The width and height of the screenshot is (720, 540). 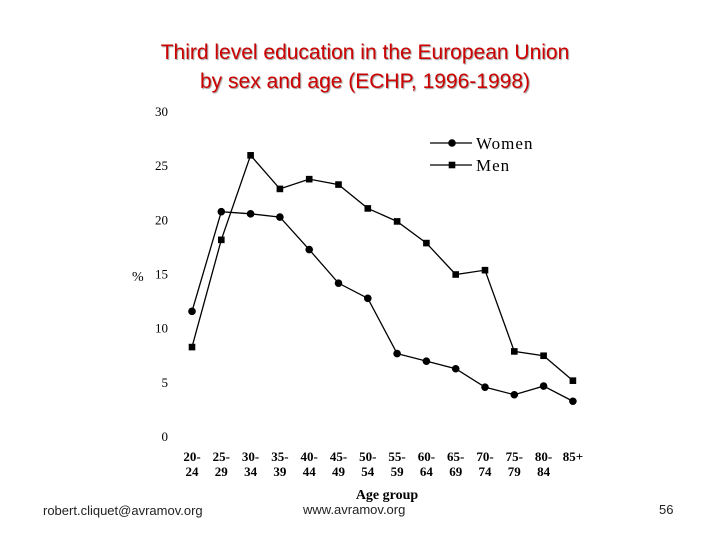 What do you see at coordinates (161, 111) in the screenshot?
I see `y-tick-label: 30` at bounding box center [161, 111].